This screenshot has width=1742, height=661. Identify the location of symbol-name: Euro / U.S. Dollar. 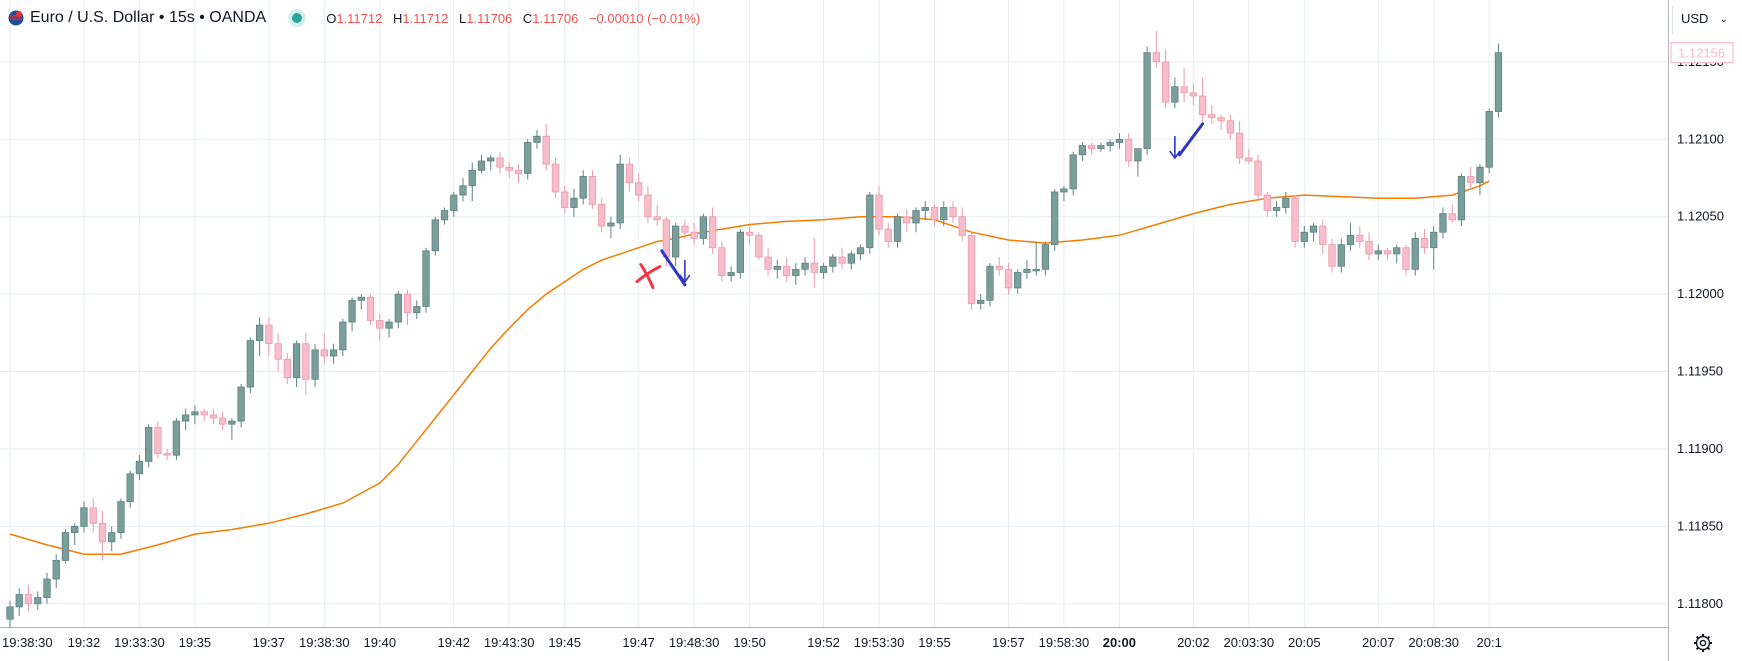
(92, 17).